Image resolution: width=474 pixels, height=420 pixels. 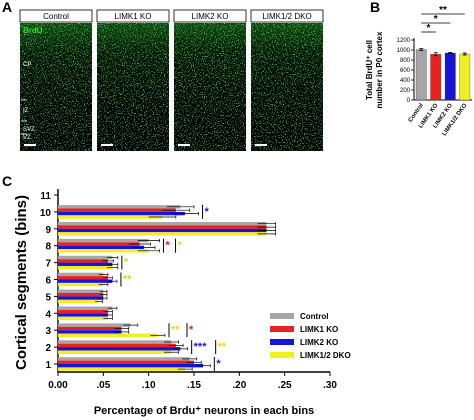 What do you see at coordinates (210, 80) in the screenshot?
I see `image-column-limk2-ko: LIMK2 KO` at bounding box center [210, 80].